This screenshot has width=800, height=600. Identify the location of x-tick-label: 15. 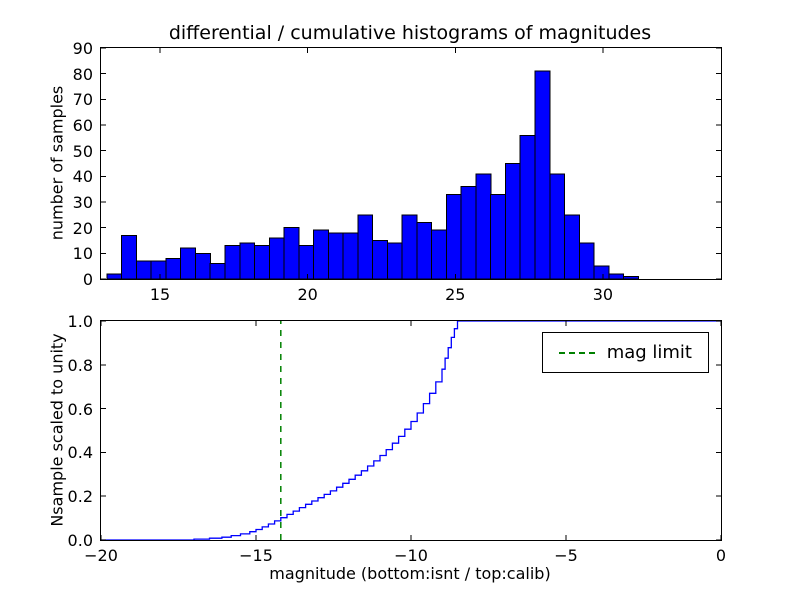
(160, 294).